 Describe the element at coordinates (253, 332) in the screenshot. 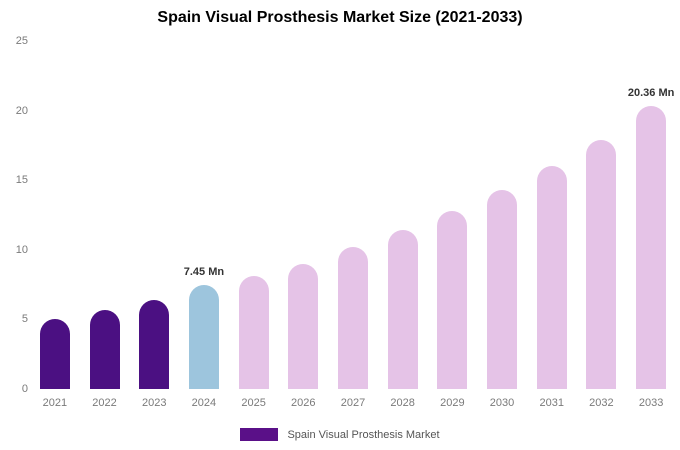

I see `bar-2025` at that location.